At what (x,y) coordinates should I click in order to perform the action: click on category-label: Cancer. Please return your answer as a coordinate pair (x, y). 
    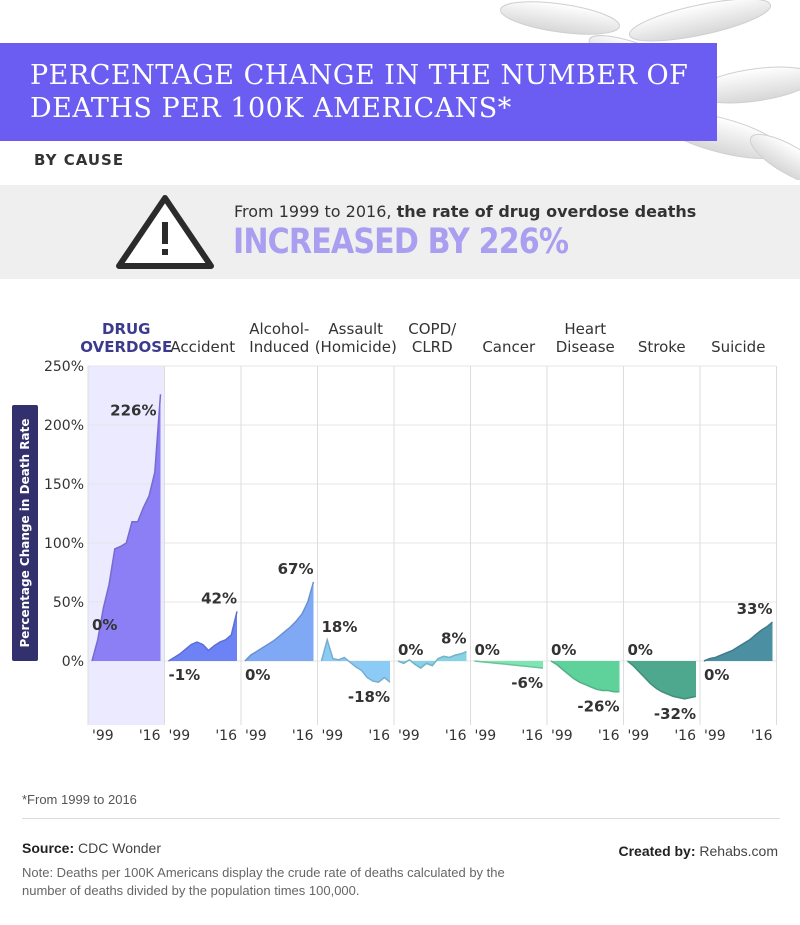
    Looking at the image, I should click on (509, 347).